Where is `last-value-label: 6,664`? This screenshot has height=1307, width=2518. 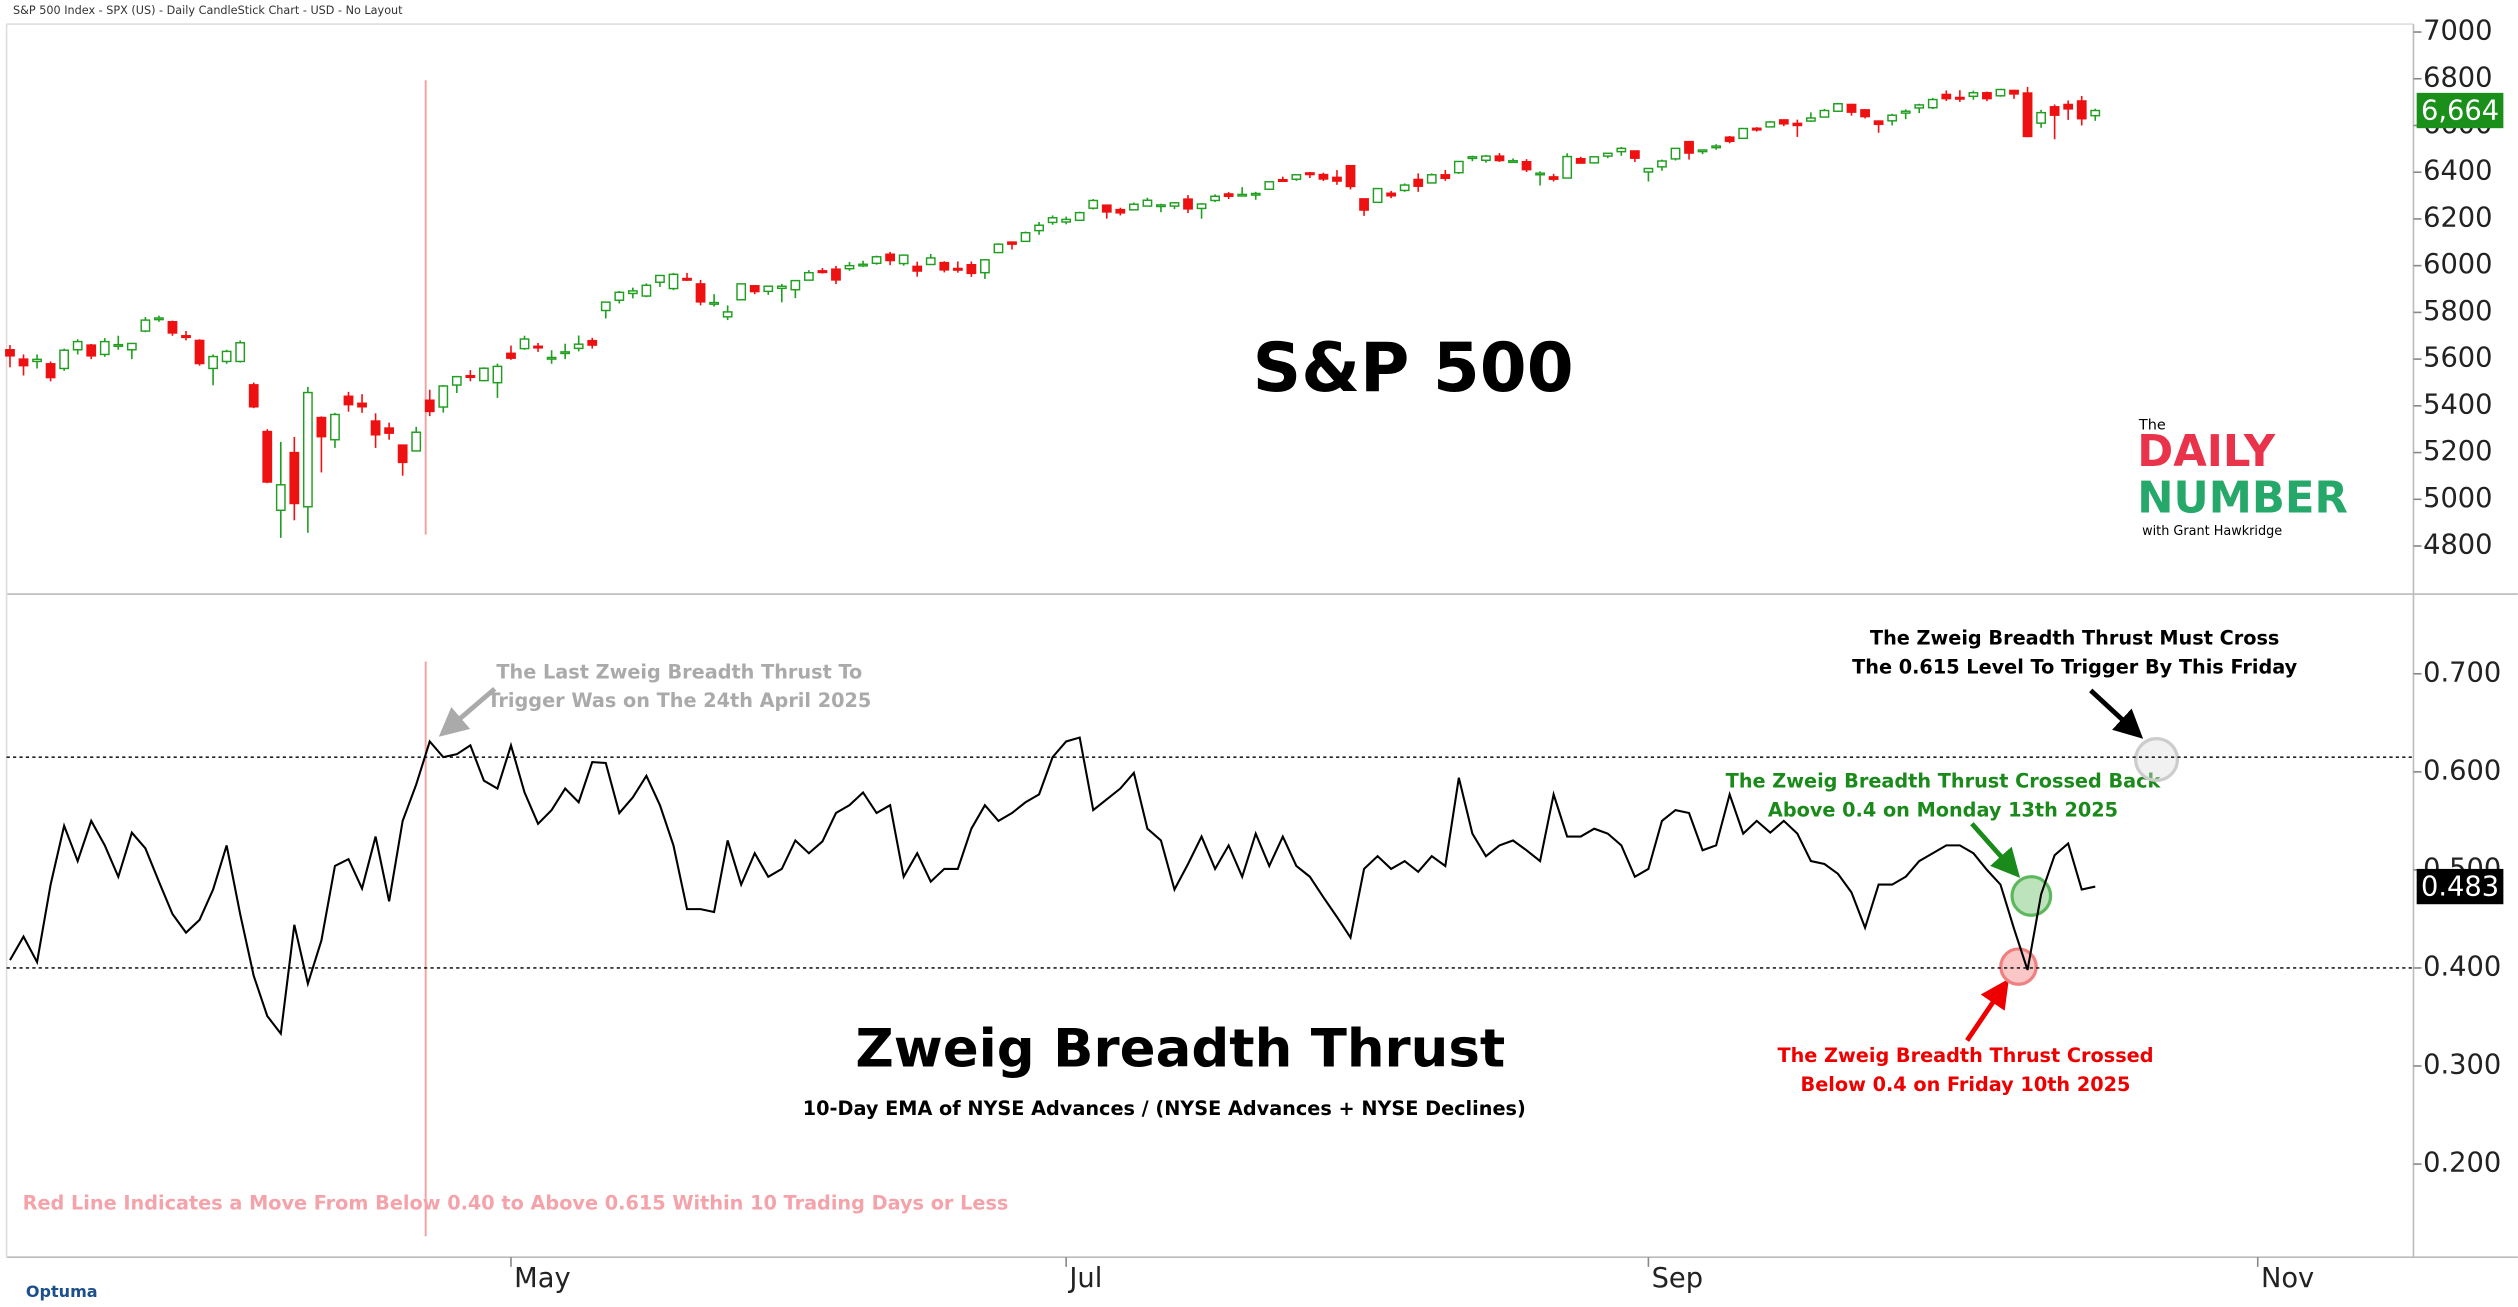
last-value-label: 6,664 is located at coordinates (2460, 111).